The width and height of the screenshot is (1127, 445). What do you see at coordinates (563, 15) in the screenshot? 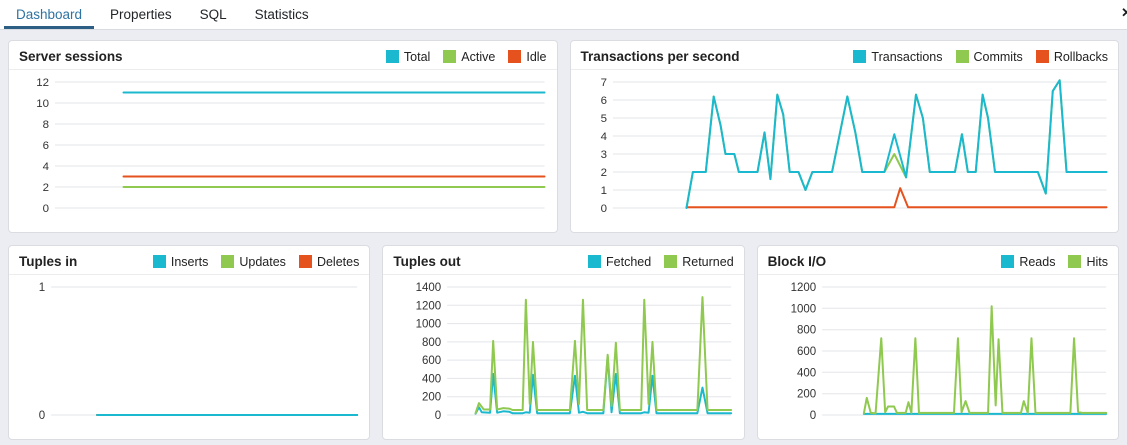
I see `tab-bar: Dashboard Properties SQL Statistics ✕` at bounding box center [563, 15].